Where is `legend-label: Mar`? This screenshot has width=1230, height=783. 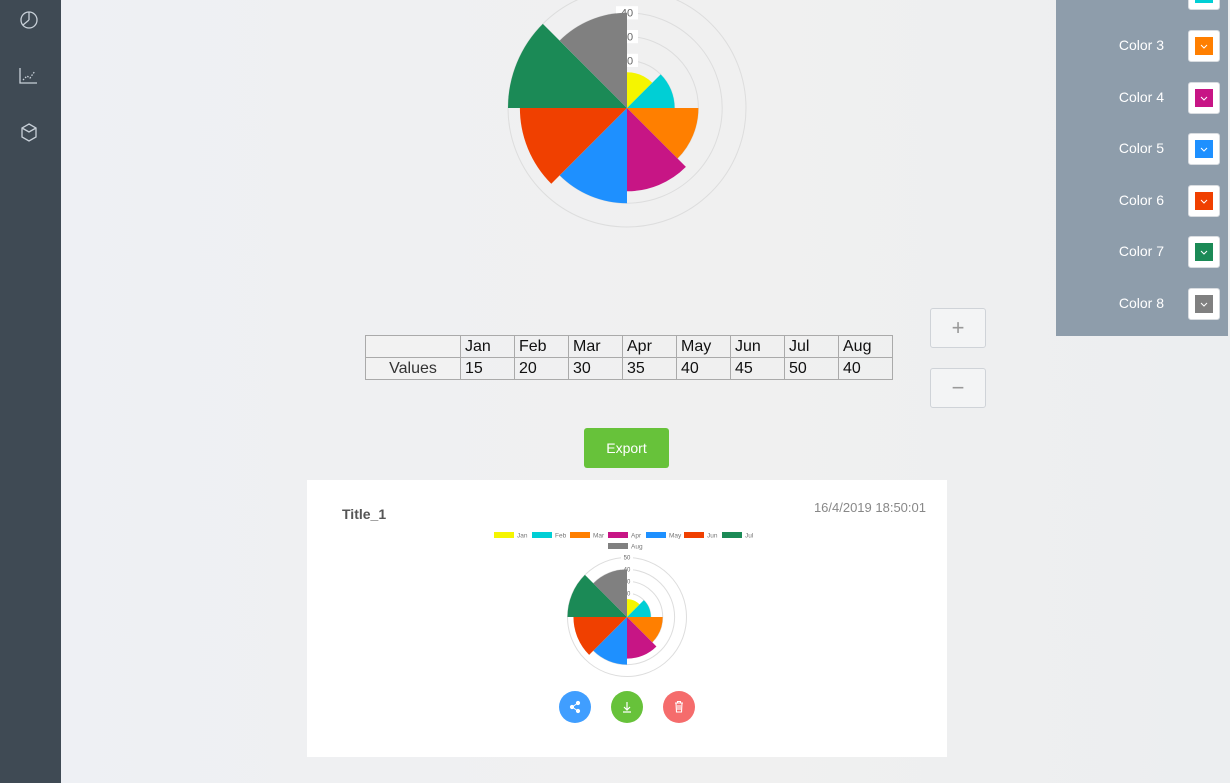
legend-label: Mar is located at coordinates (599, 536).